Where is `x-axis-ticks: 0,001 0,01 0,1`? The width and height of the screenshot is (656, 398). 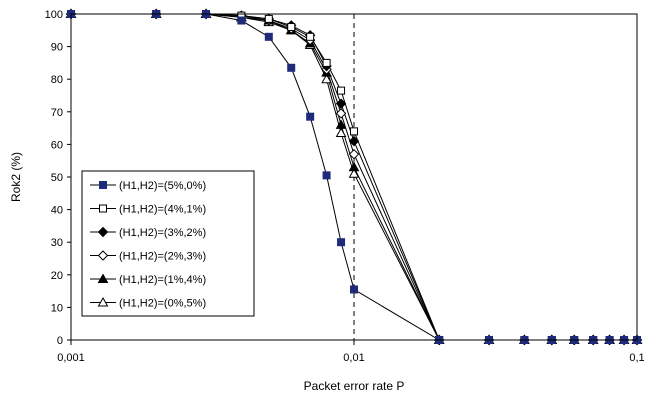 x-axis-ticks: 0,001 0,01 0,1 is located at coordinates (351, 352).